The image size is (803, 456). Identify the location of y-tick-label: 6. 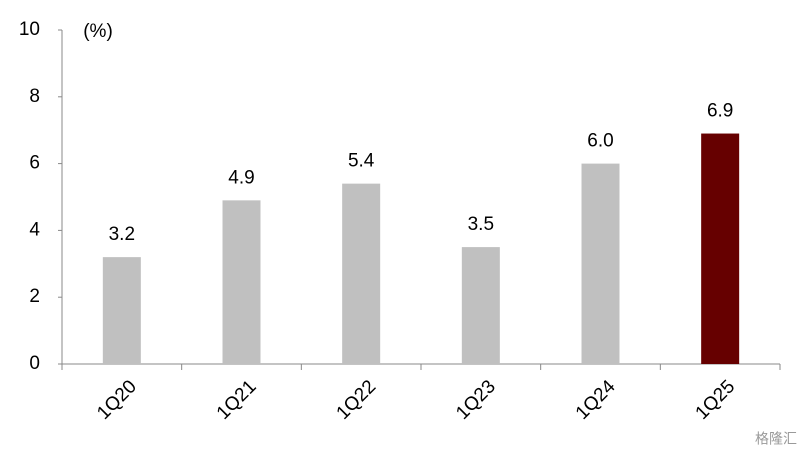
(34, 163).